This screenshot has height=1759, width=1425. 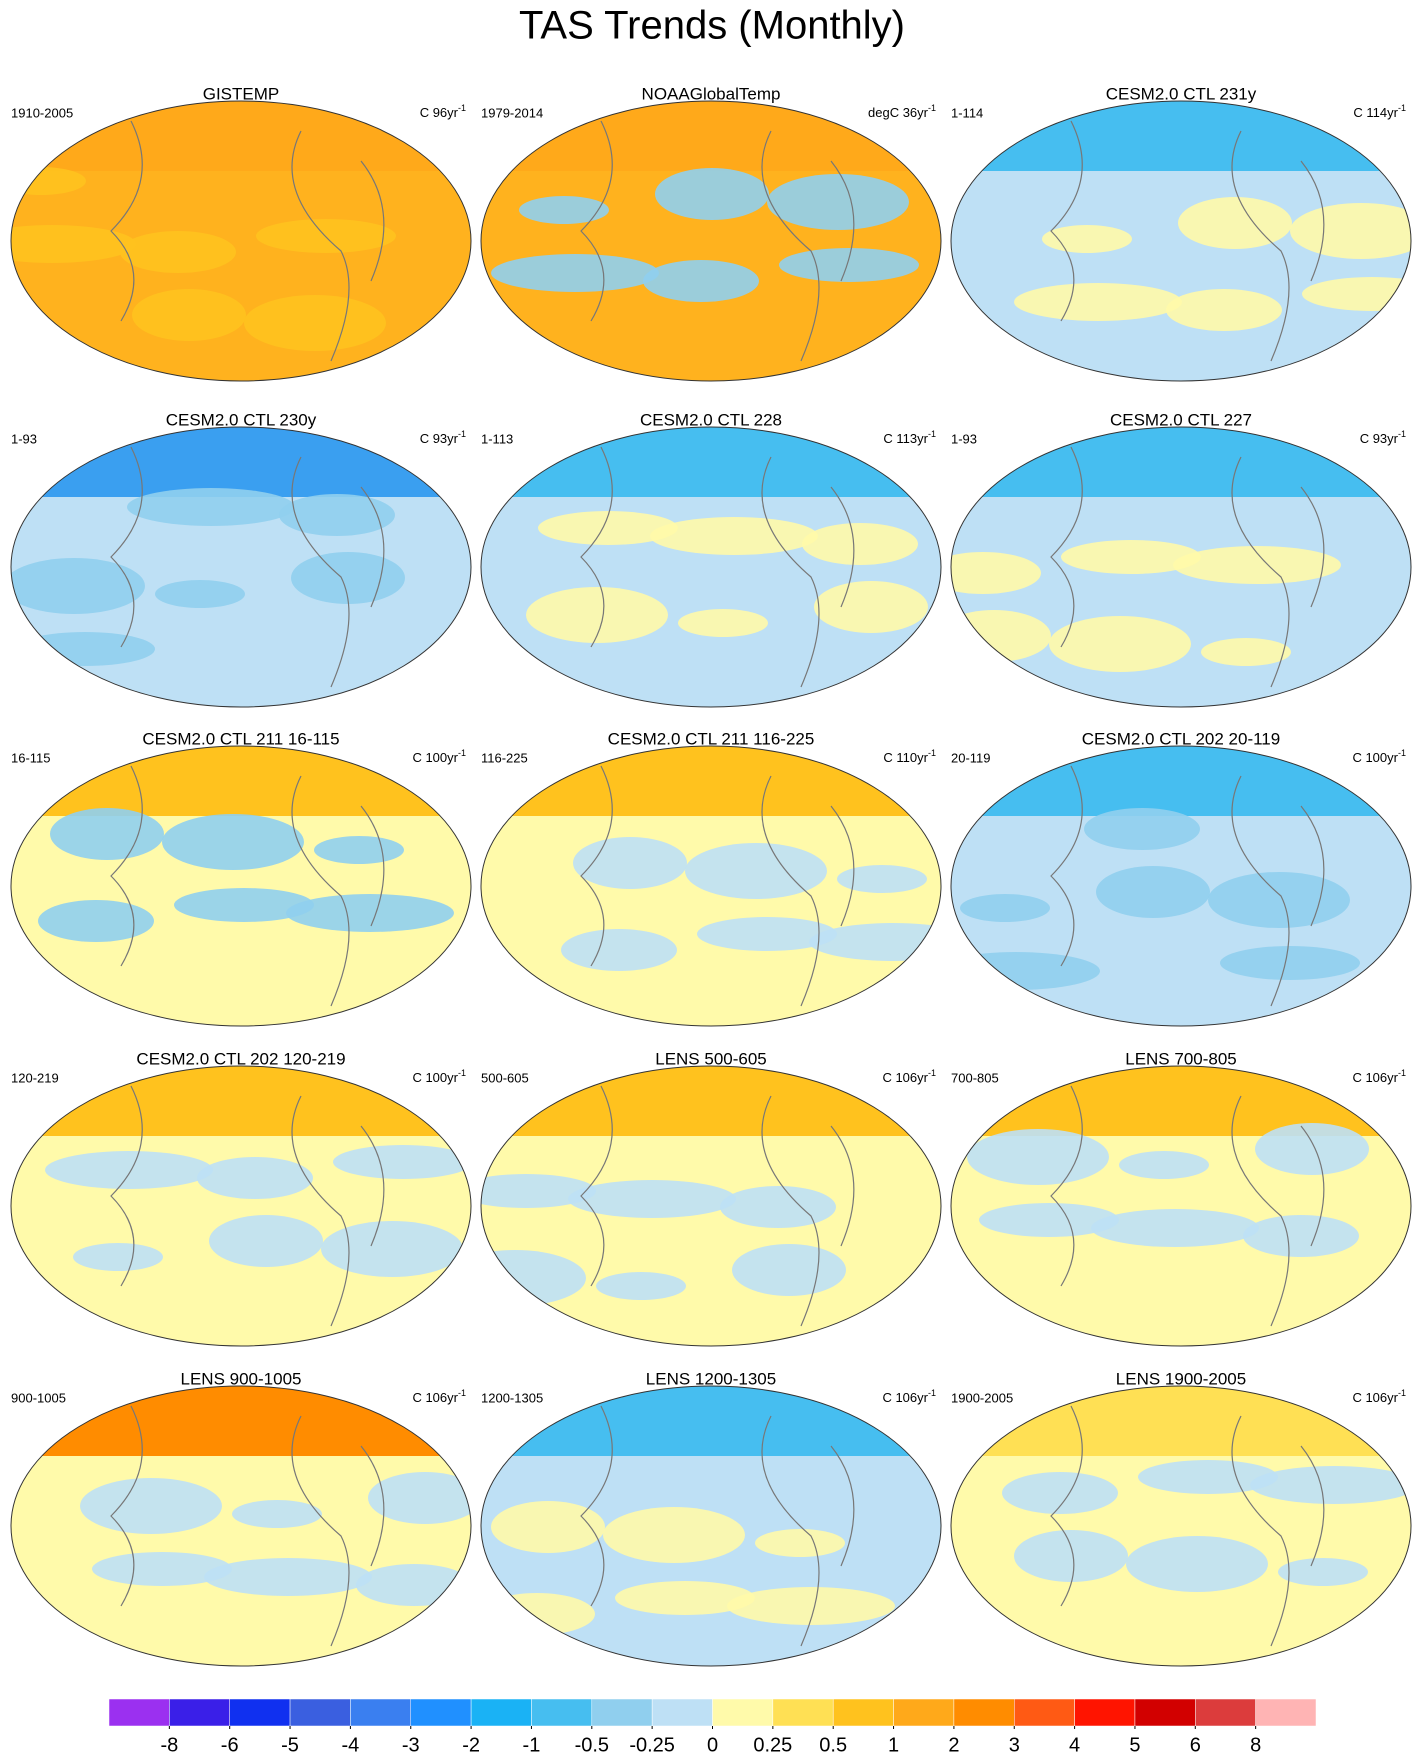 I want to click on panel-units-text: C 100yr, so click(x=435, y=1077).